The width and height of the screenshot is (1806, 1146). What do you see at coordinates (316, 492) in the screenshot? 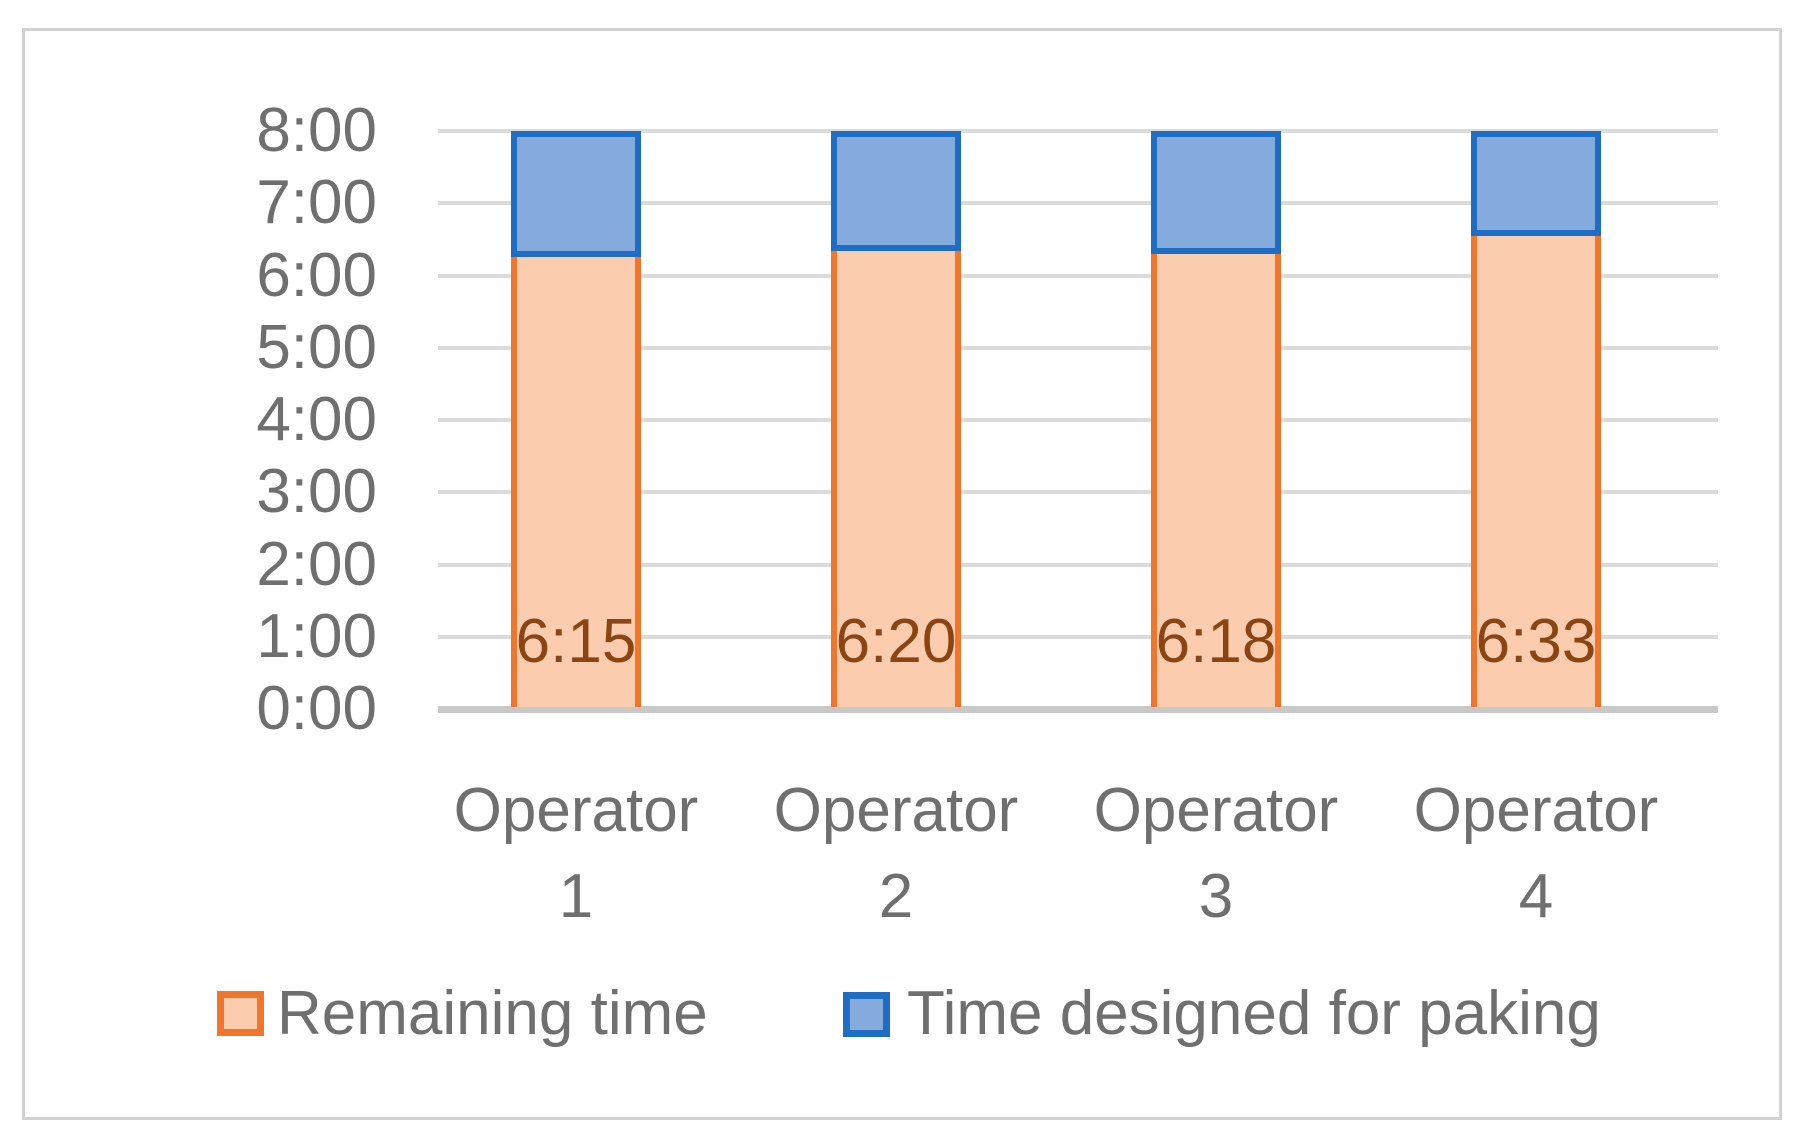
I see `y-tick-label: 3:00` at bounding box center [316, 492].